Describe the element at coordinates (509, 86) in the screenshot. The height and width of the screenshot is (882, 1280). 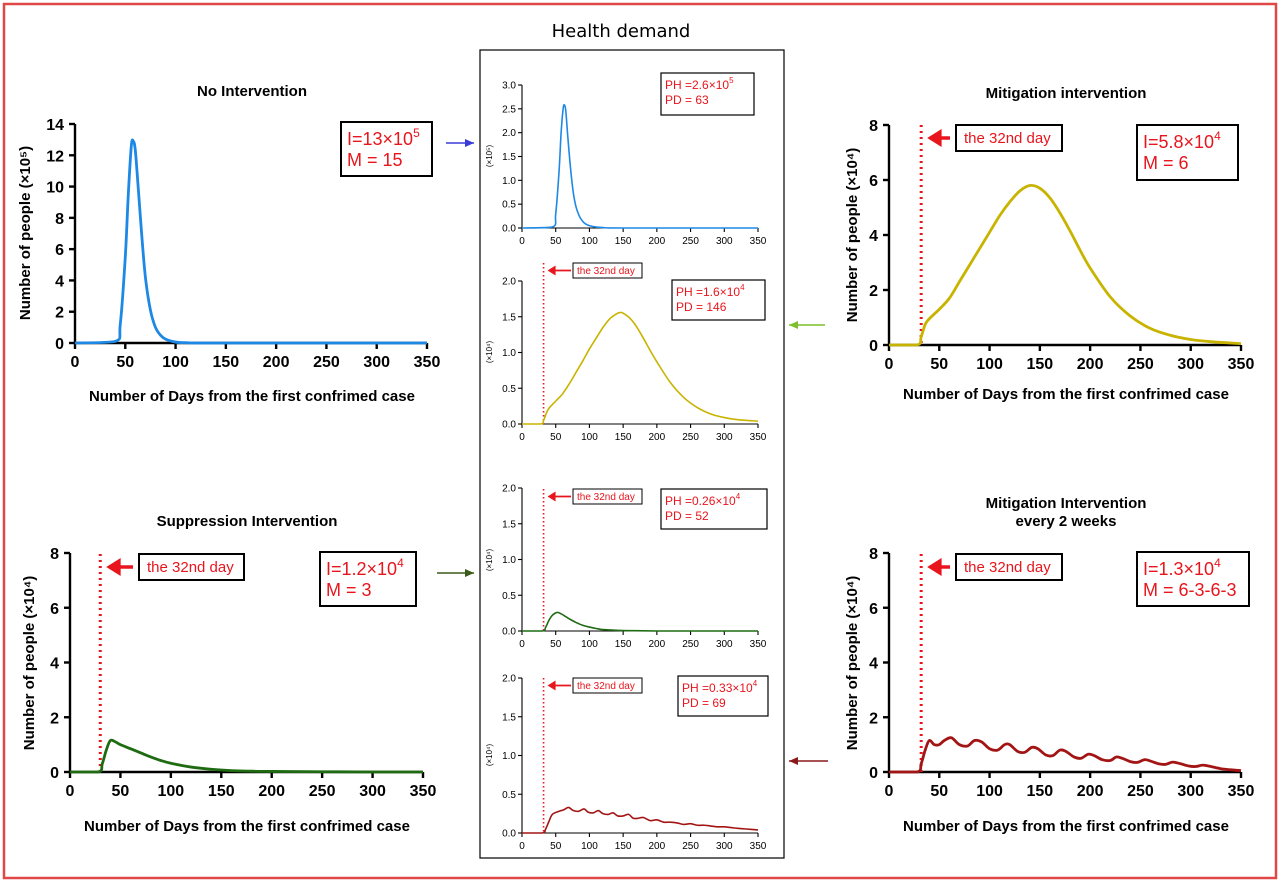
I see `y-tick-label: 3.0` at that location.